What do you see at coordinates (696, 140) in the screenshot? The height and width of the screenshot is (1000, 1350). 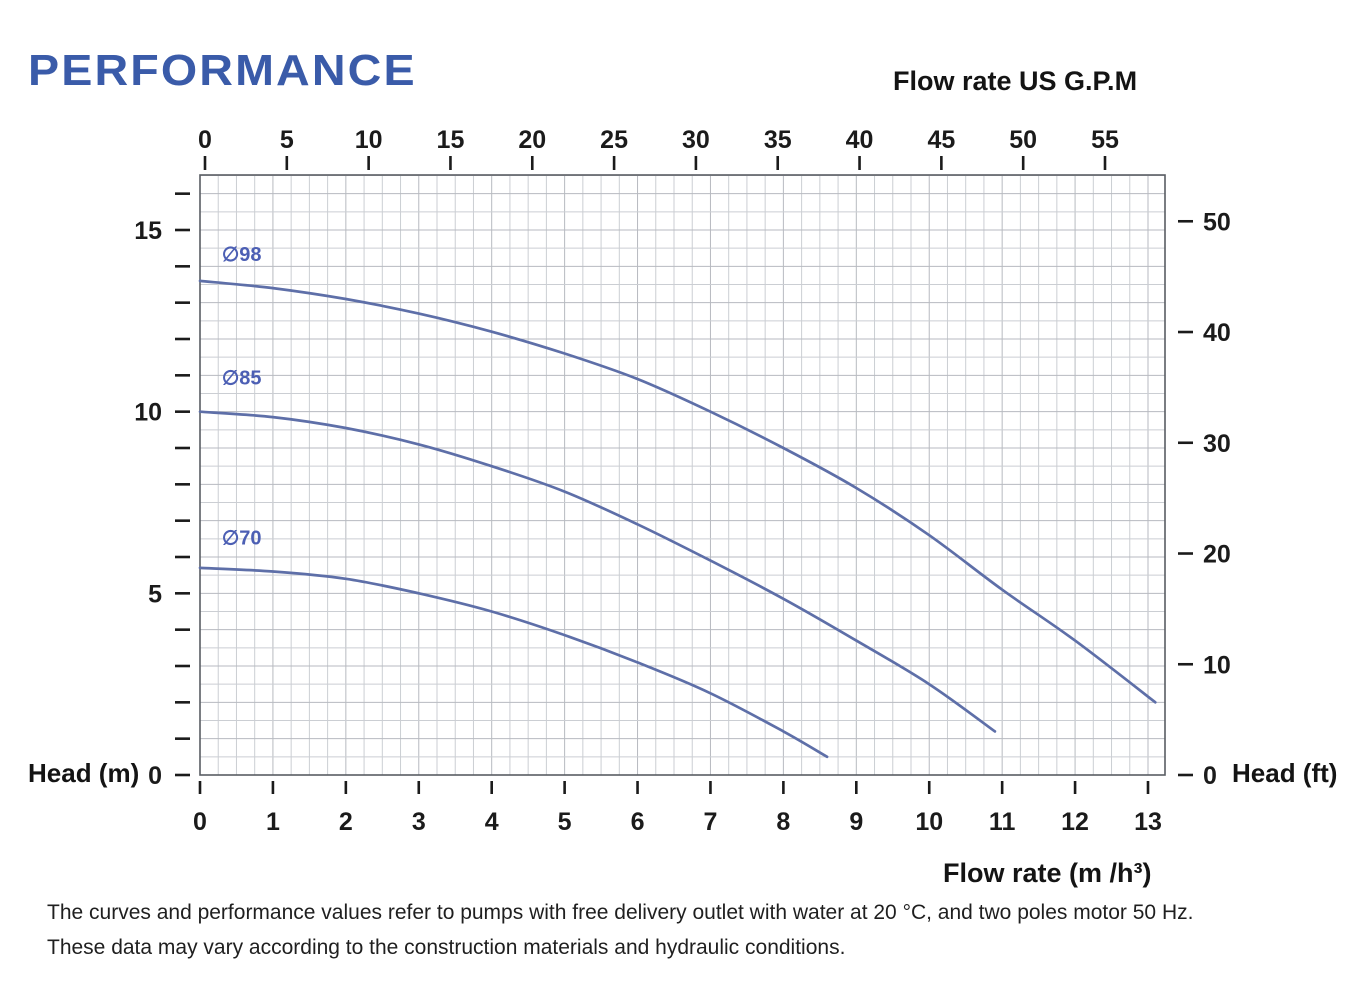 I see `top-axis-tick-label: 30` at bounding box center [696, 140].